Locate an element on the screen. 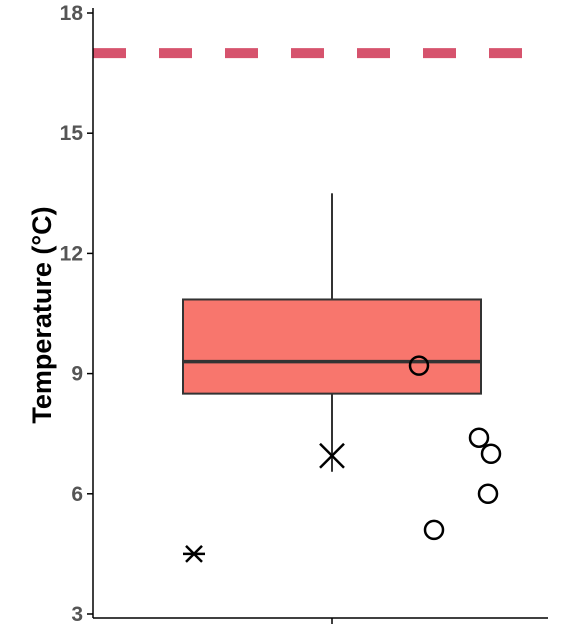  data-point-asterisk is located at coordinates (194, 554).